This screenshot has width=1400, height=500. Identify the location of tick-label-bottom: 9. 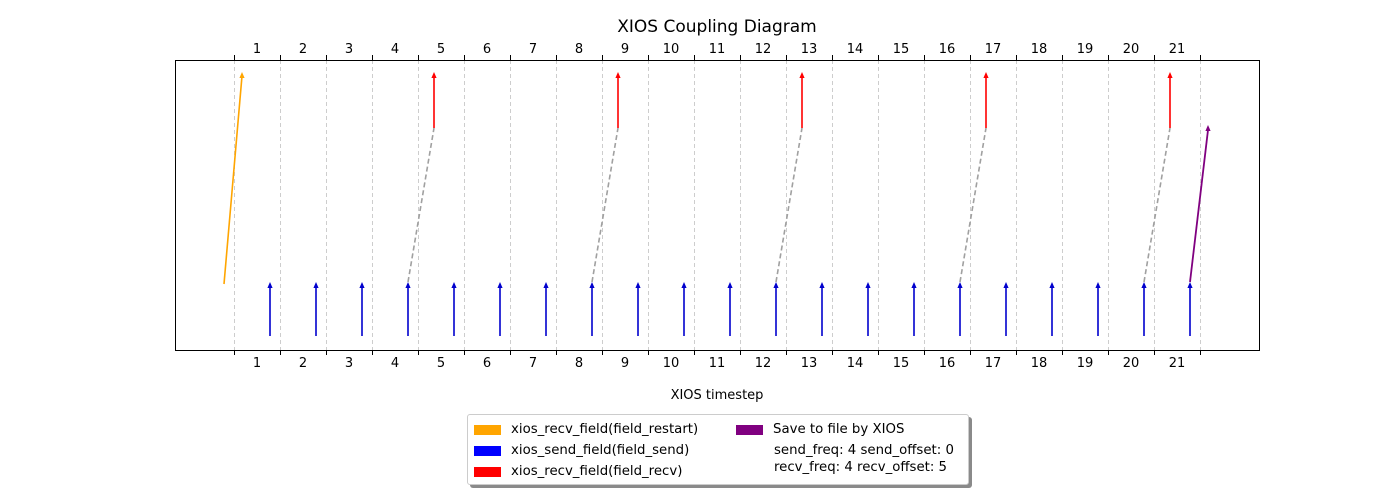
(625, 363).